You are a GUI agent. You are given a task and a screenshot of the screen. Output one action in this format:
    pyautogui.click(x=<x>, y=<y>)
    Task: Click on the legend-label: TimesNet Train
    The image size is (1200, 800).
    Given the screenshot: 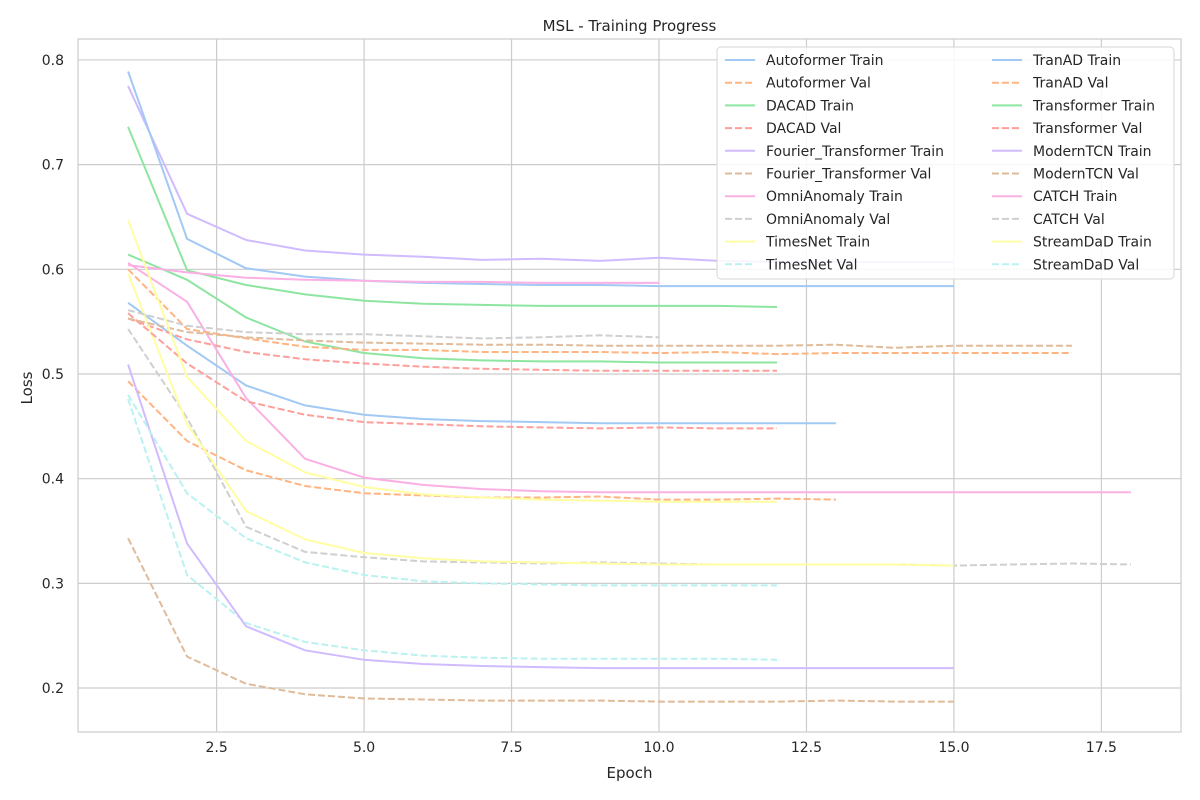 What is the action you would take?
    pyautogui.click(x=817, y=243)
    